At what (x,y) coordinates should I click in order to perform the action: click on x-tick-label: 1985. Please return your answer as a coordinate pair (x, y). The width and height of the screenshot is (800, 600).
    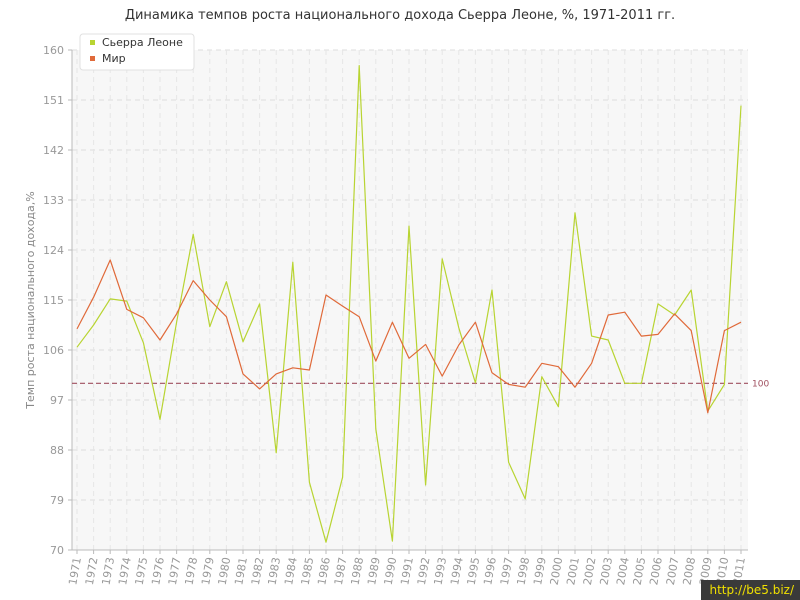
    Looking at the image, I should click on (308, 571).